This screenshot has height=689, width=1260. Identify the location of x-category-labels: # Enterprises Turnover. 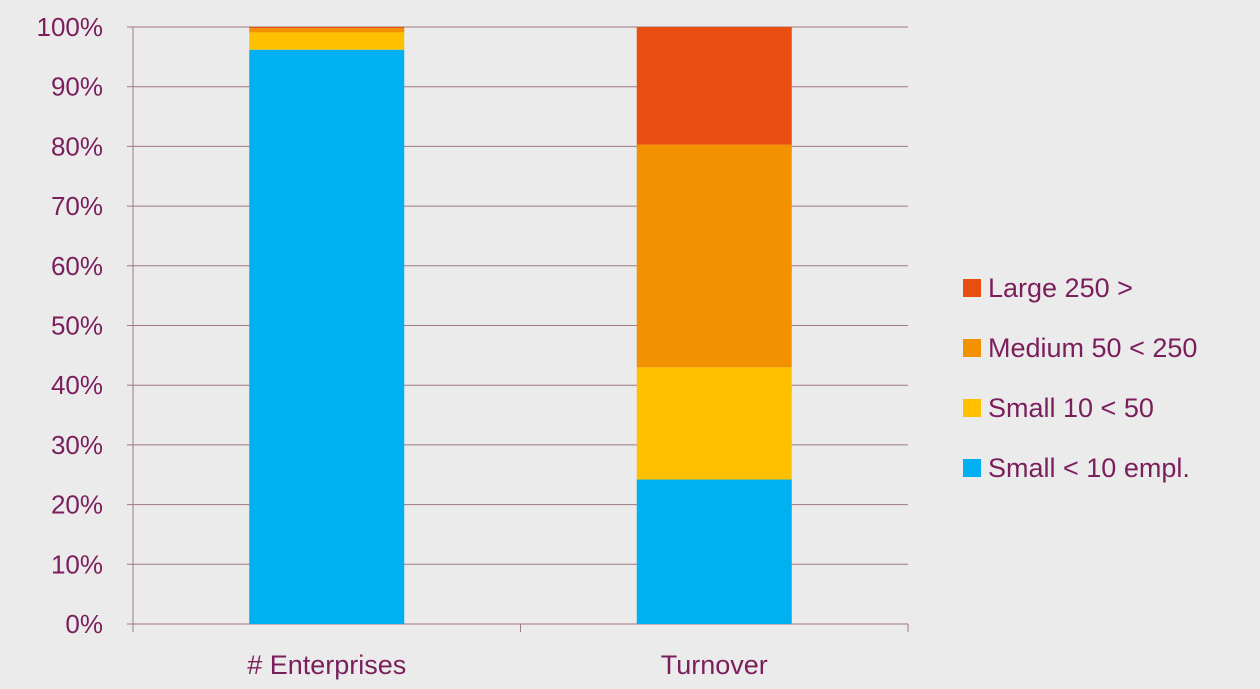
(507, 665).